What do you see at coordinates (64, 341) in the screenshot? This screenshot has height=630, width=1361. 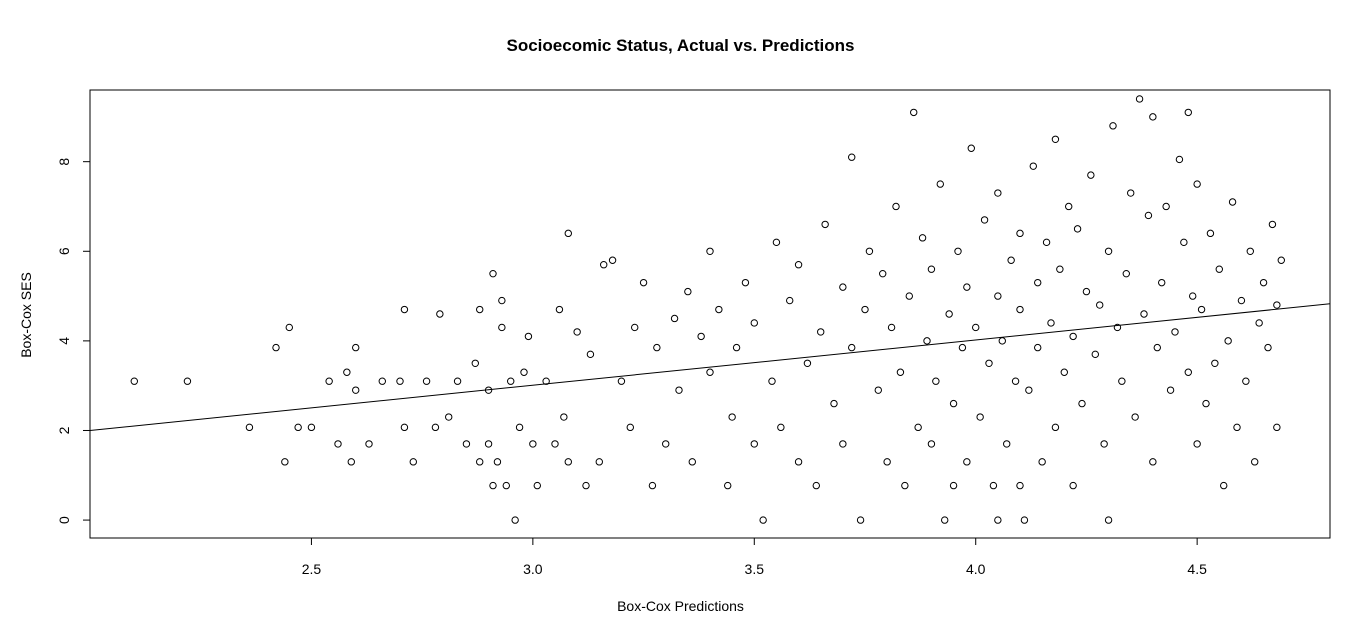 I see `y-tick-label: 4` at bounding box center [64, 341].